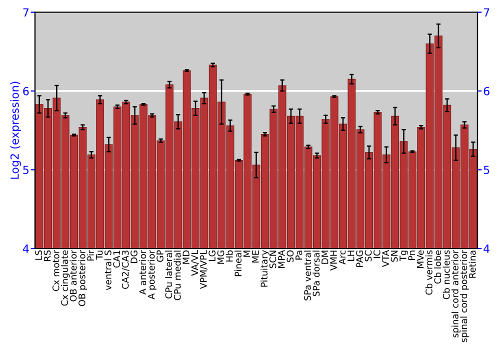 The image size is (500, 350). Describe the element at coordinates (238, 263) in the screenshot. I see `x-tick-label: Pineal` at that location.